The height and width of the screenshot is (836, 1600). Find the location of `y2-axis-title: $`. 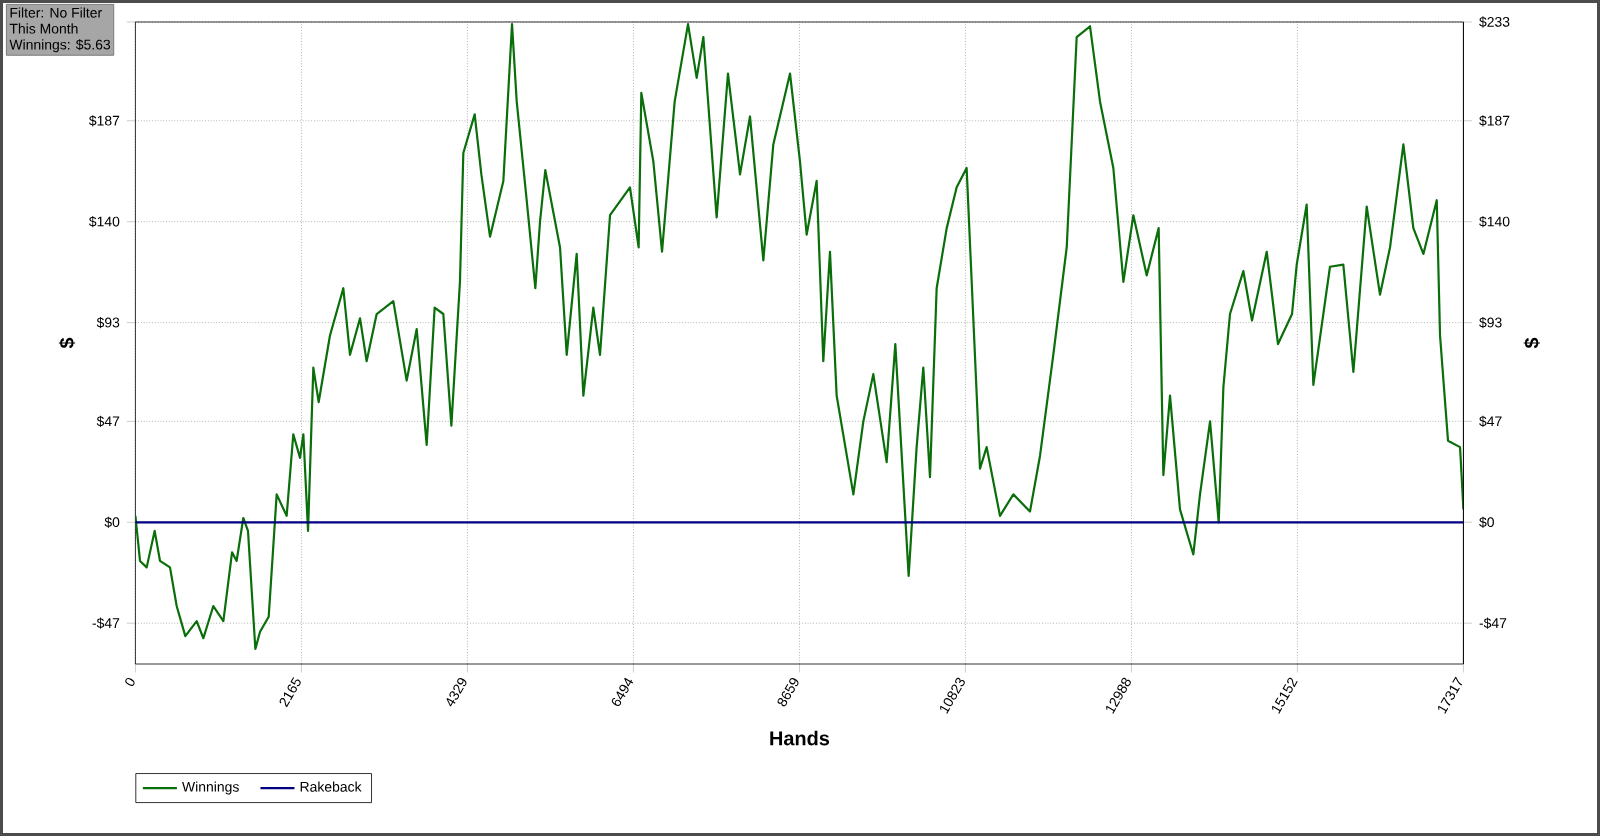

y2-axis-title: $ is located at coordinates (1531, 343).